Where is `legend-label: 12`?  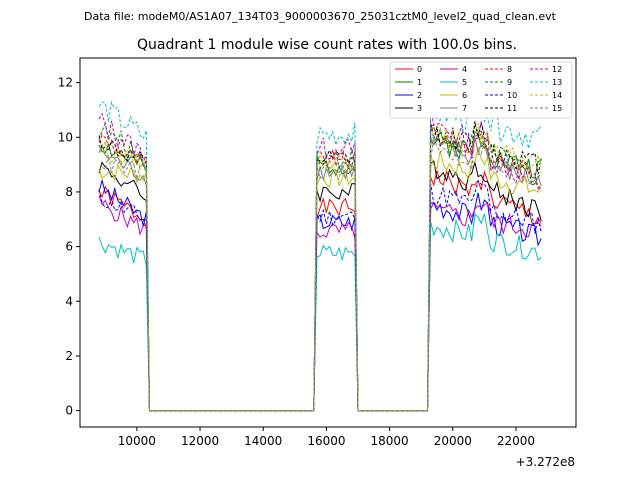 legend-label: 12 is located at coordinates (557, 69).